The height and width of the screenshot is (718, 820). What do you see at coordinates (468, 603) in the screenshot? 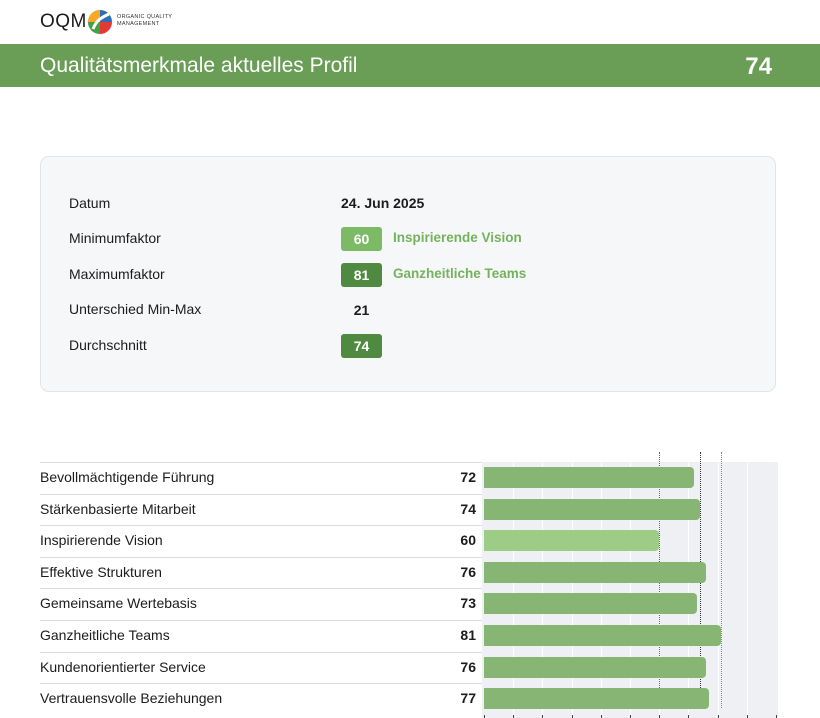
I see `factor-value: 73` at bounding box center [468, 603].